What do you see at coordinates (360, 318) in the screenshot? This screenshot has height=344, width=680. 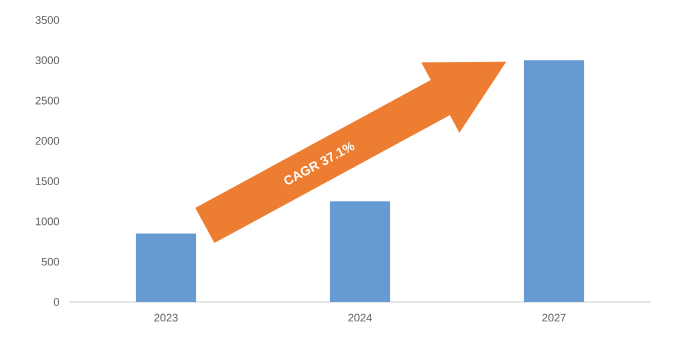 I see `x-tick-label: 2024` at bounding box center [360, 318].